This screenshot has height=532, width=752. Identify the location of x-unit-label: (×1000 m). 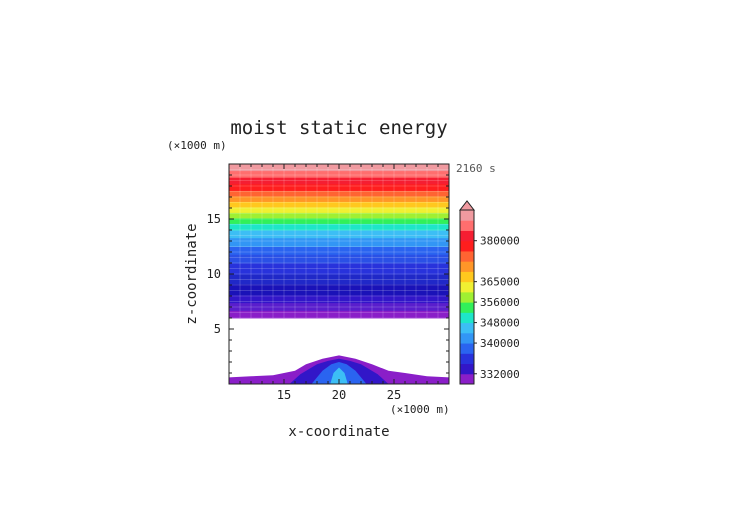
(420, 409).